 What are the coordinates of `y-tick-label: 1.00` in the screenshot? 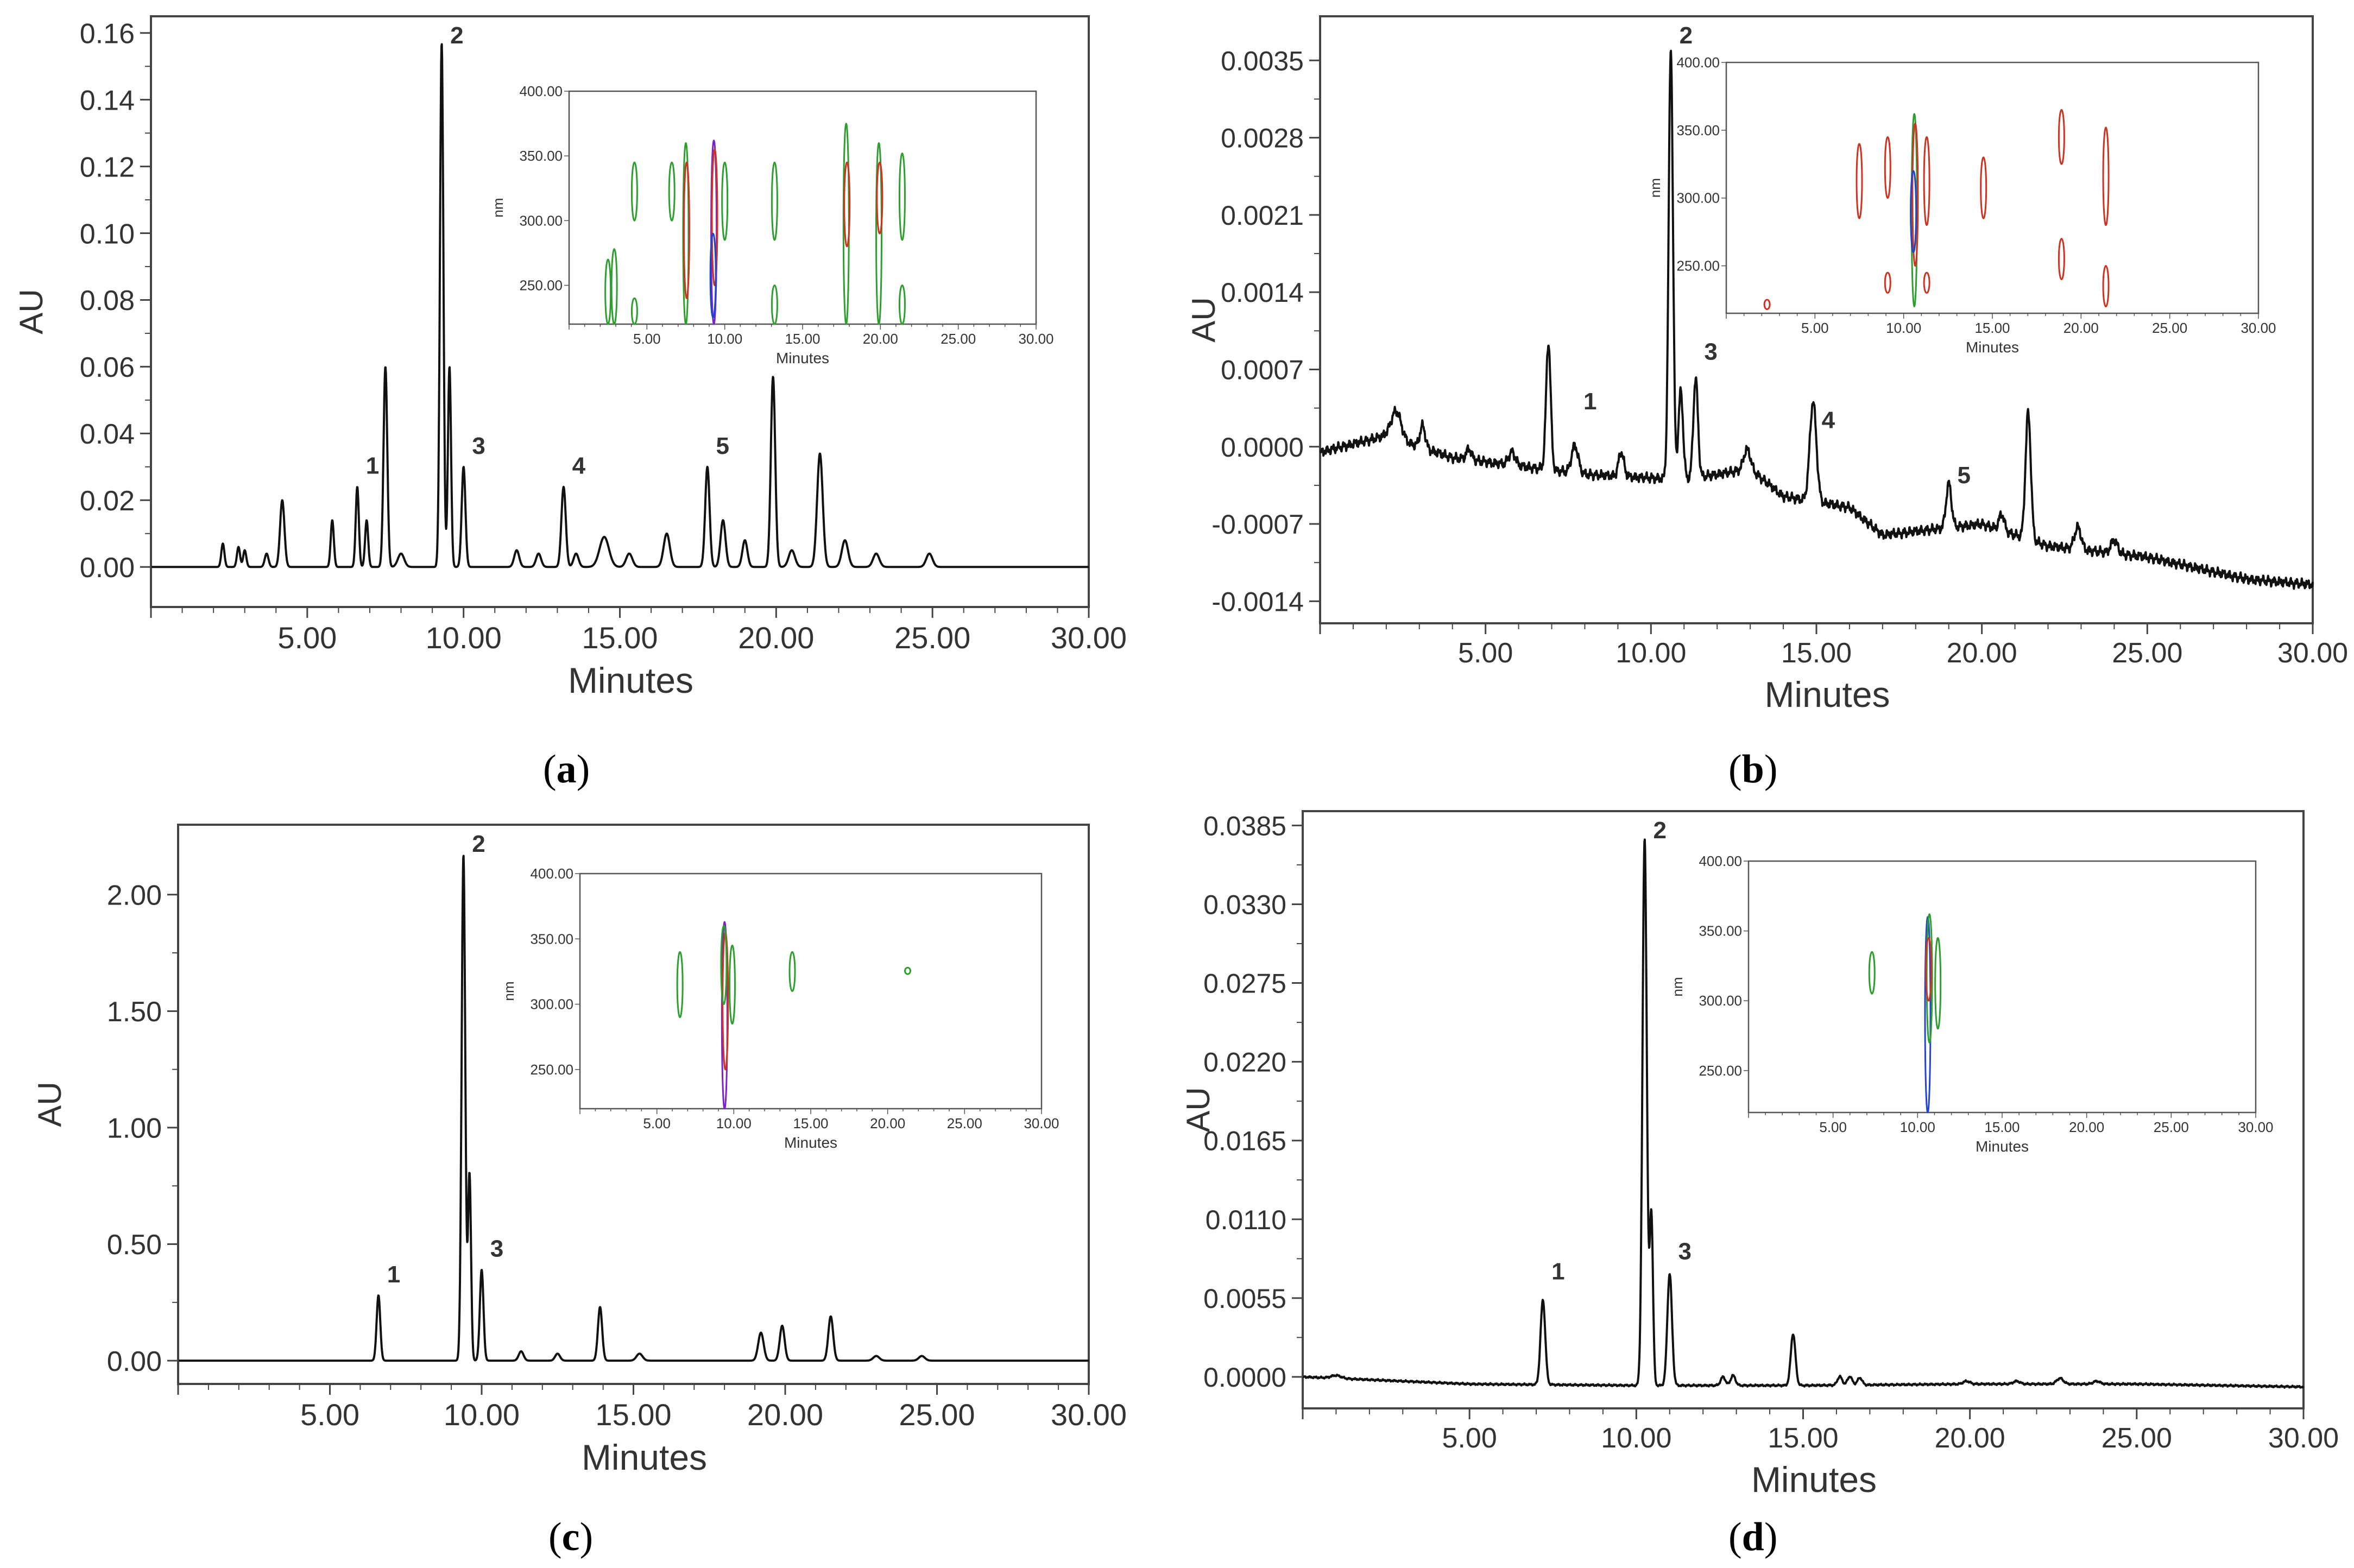 It's located at (134, 1129).